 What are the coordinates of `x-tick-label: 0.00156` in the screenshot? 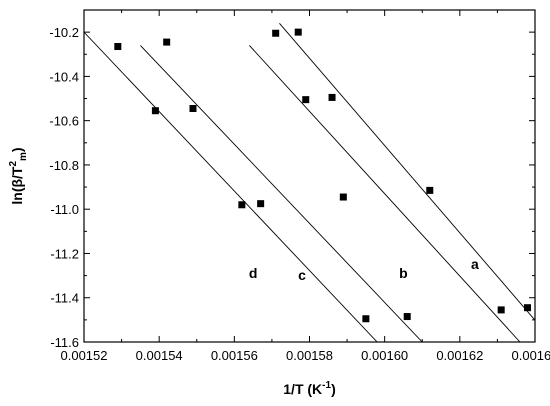 It's located at (234, 355).